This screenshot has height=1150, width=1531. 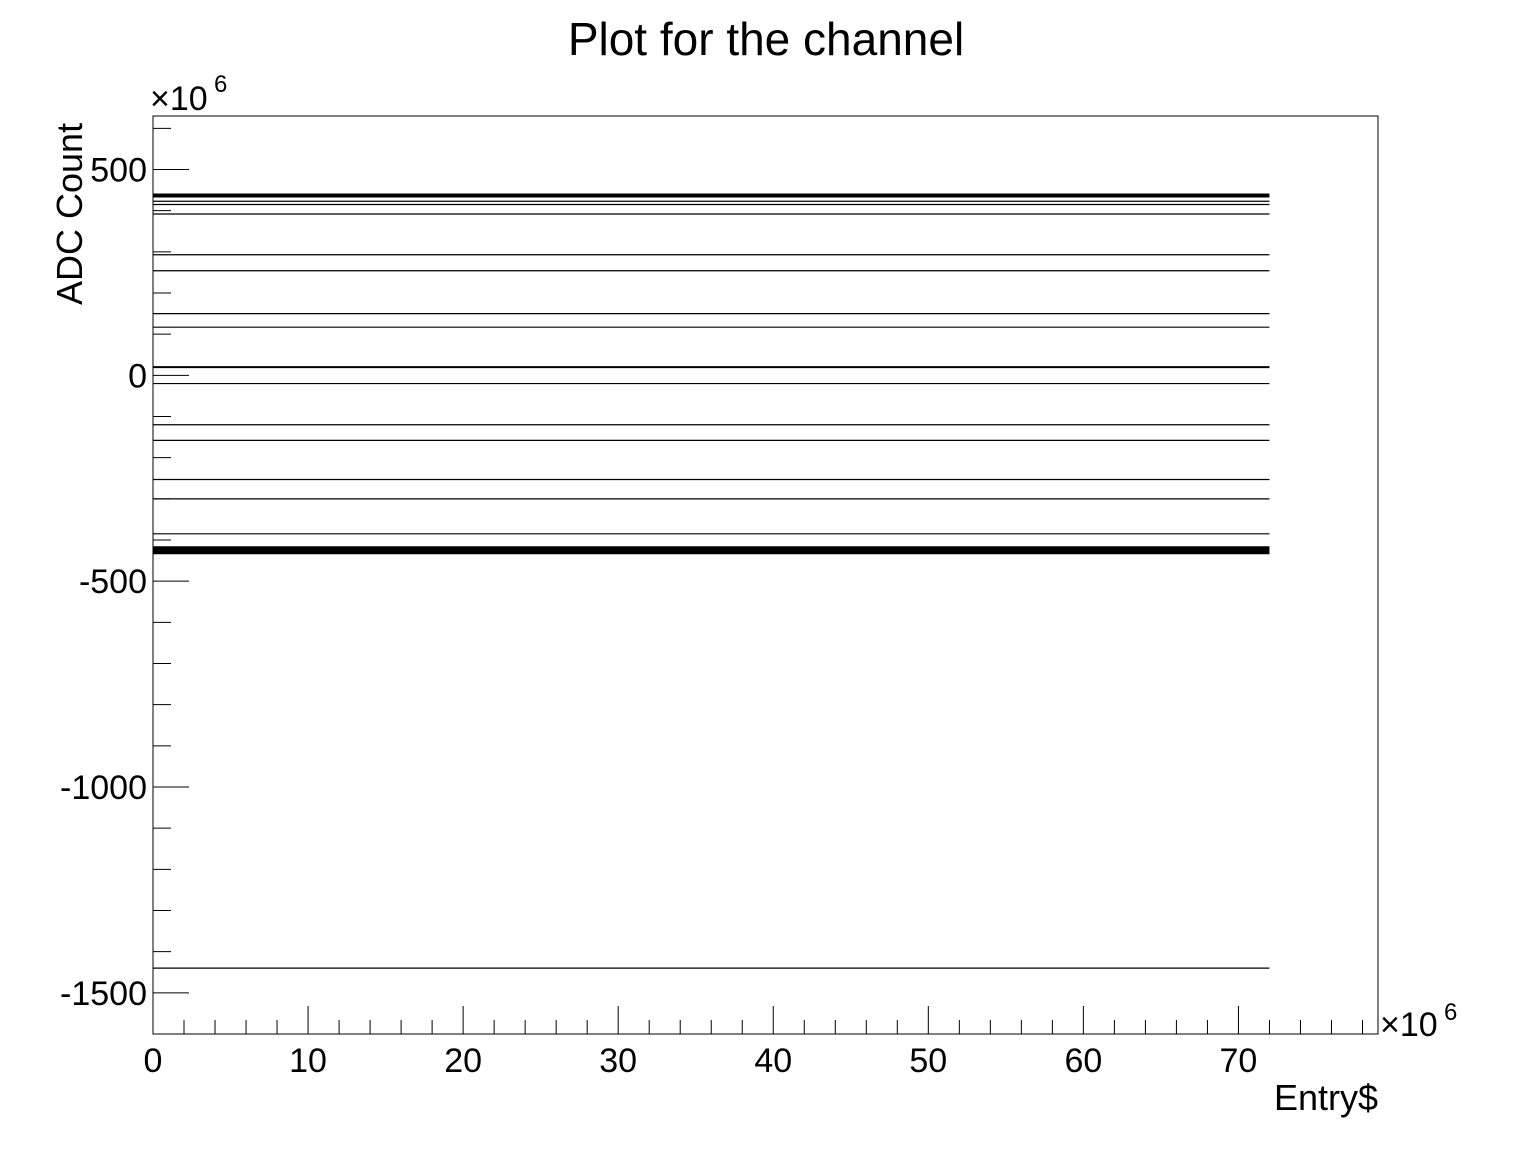 What do you see at coordinates (220, 84) in the screenshot?
I see `y-exponent-power: 6` at bounding box center [220, 84].